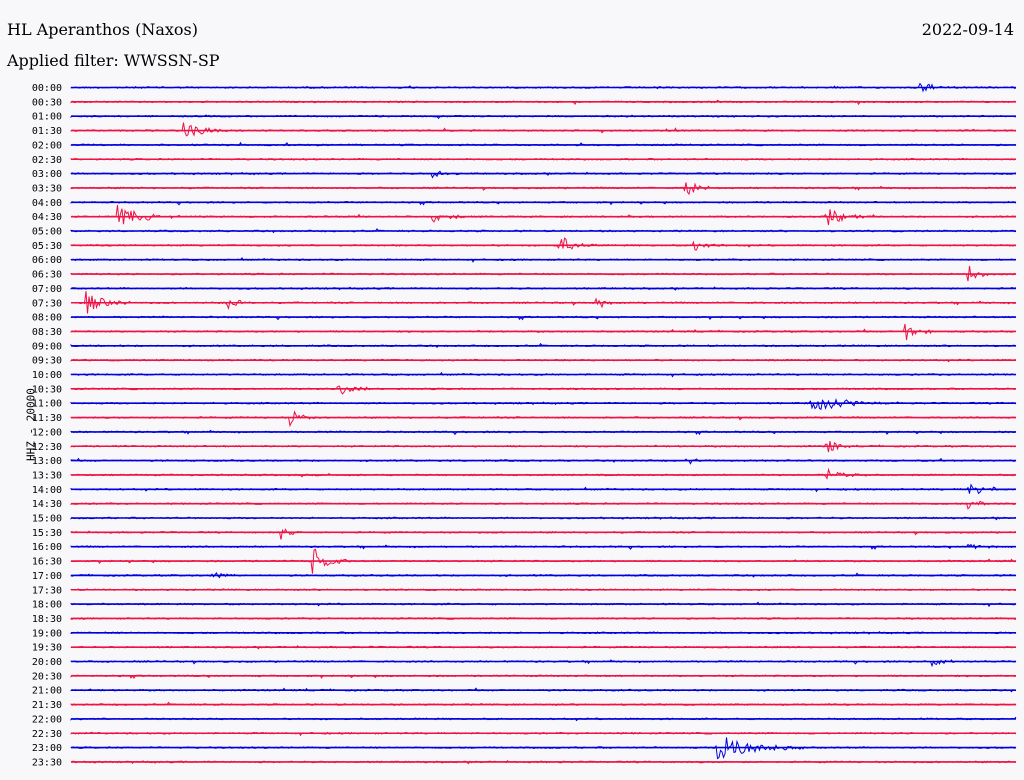 The height and width of the screenshot is (780, 1024). What do you see at coordinates (47, 605) in the screenshot?
I see `time-label: 18:00` at bounding box center [47, 605].